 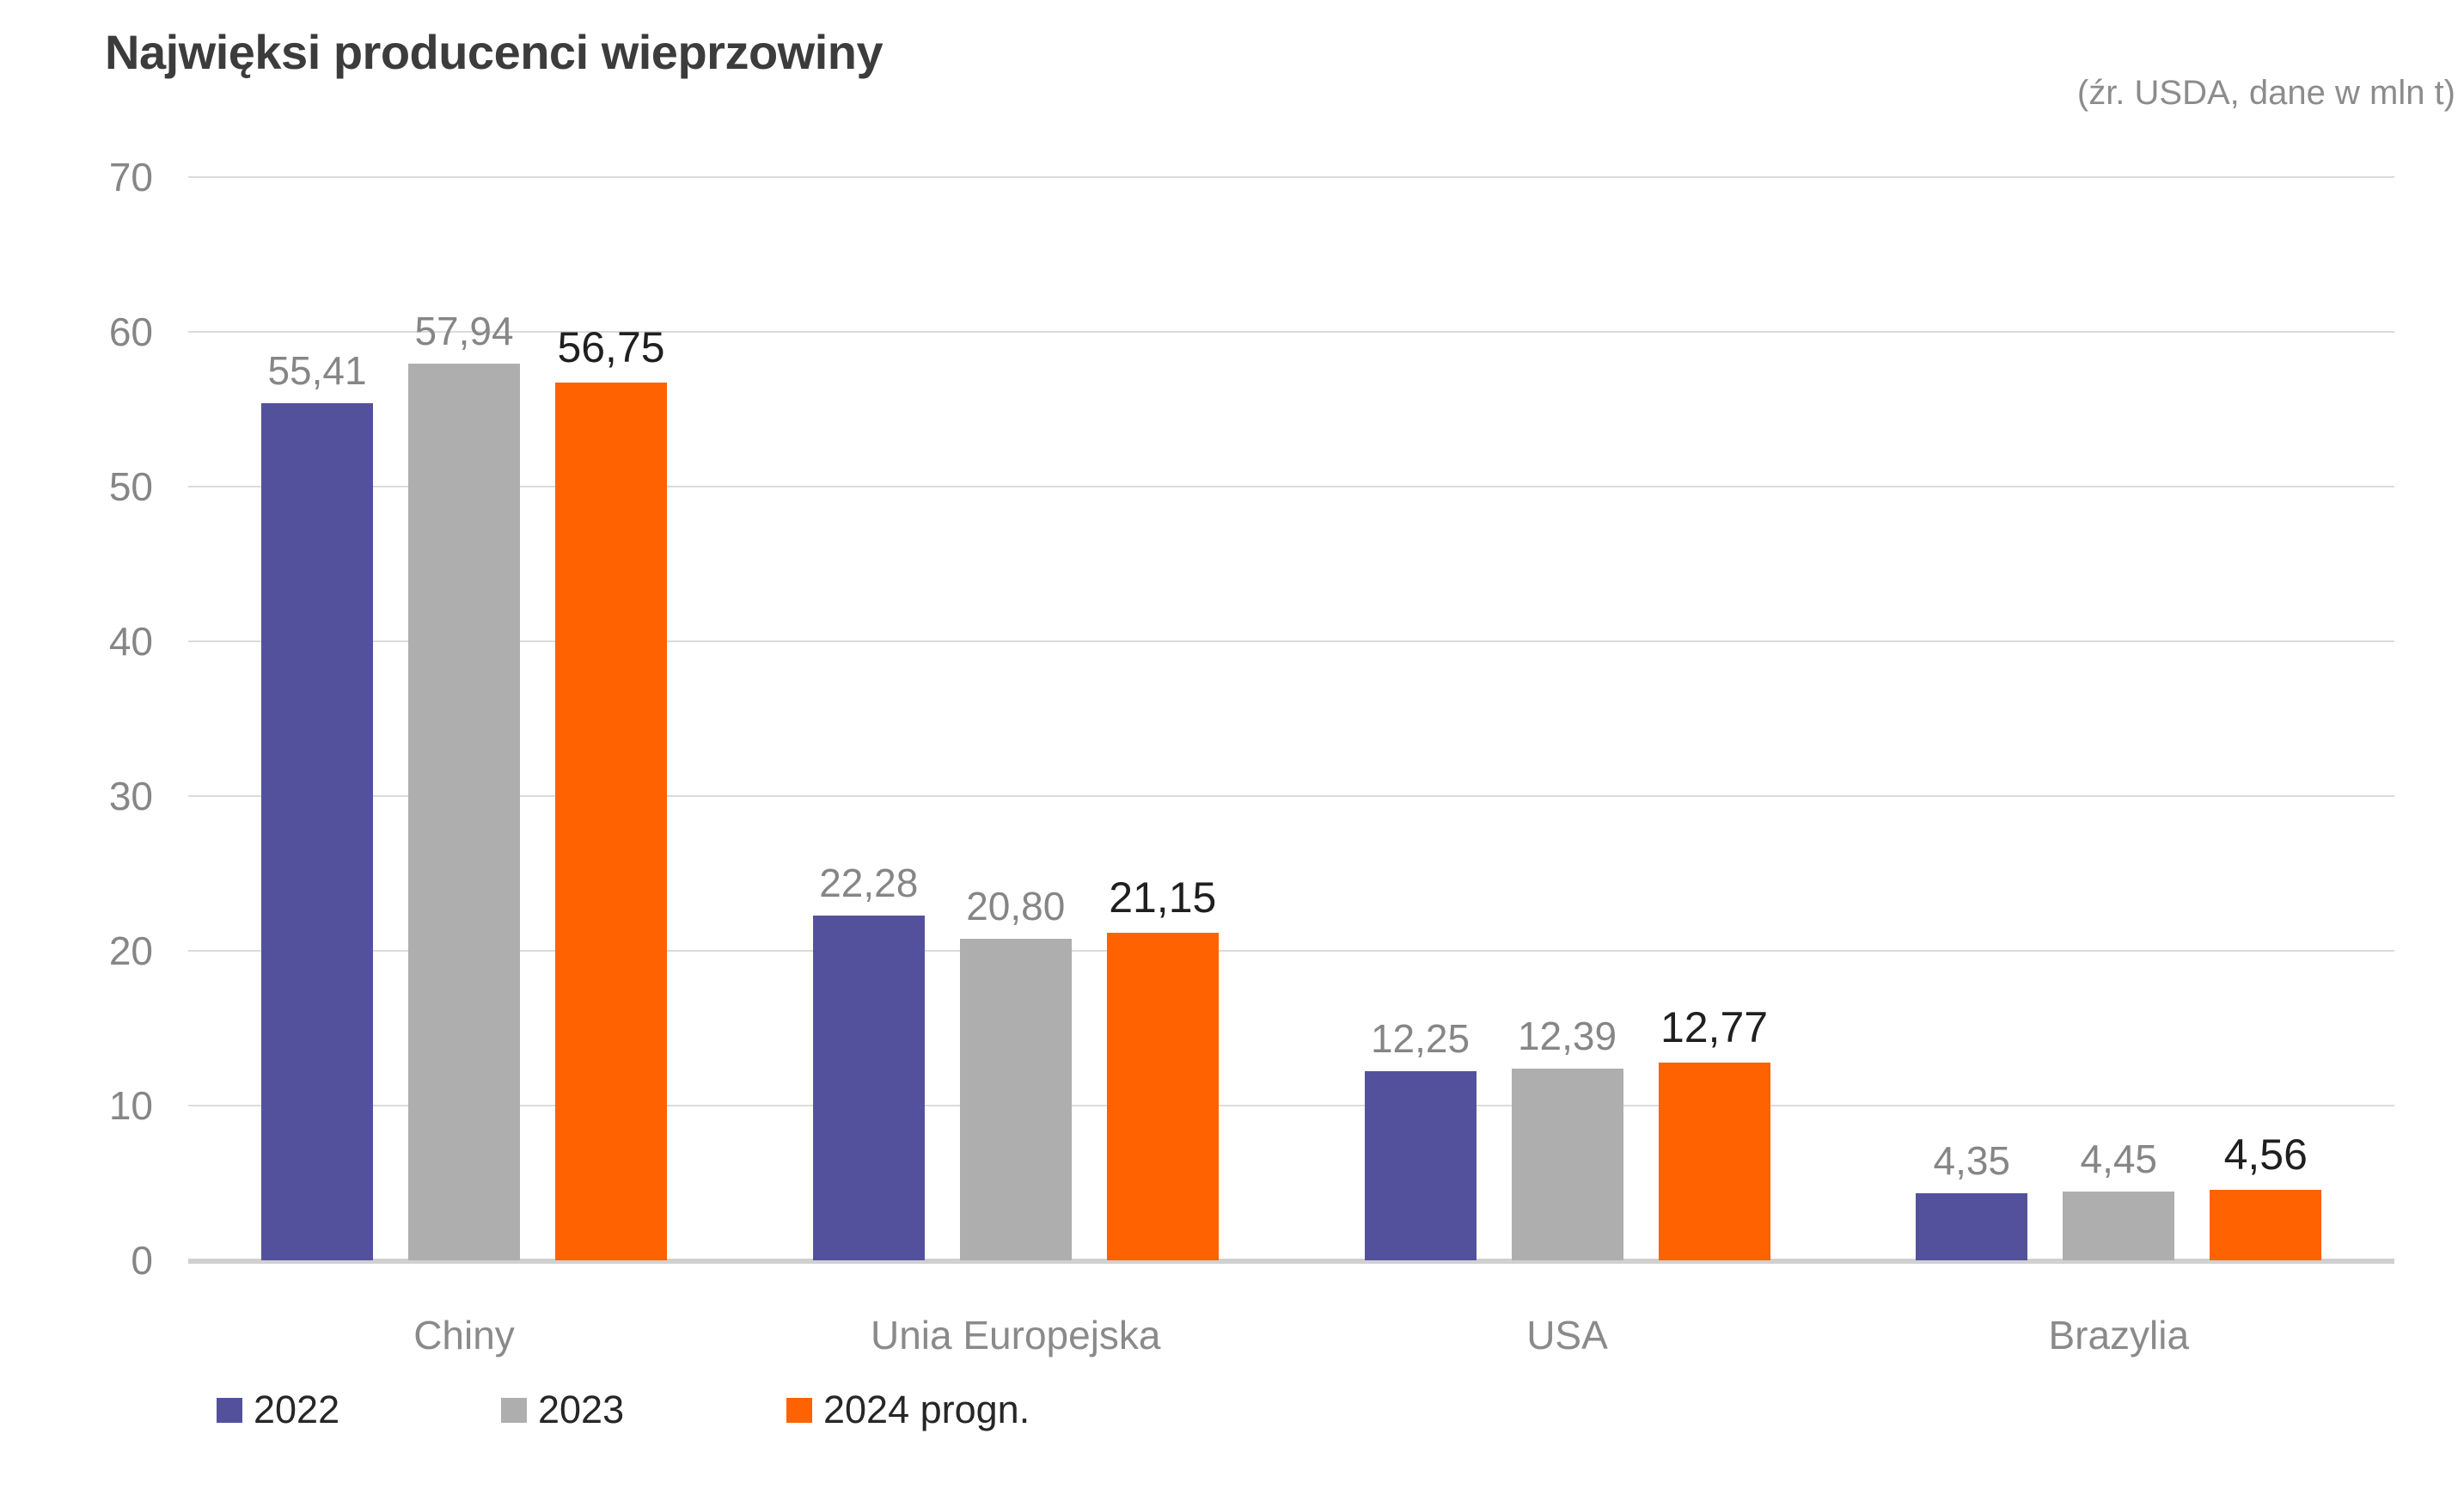 I want to click on category-label-brazylia: Brazylia, so click(x=2119, y=1335).